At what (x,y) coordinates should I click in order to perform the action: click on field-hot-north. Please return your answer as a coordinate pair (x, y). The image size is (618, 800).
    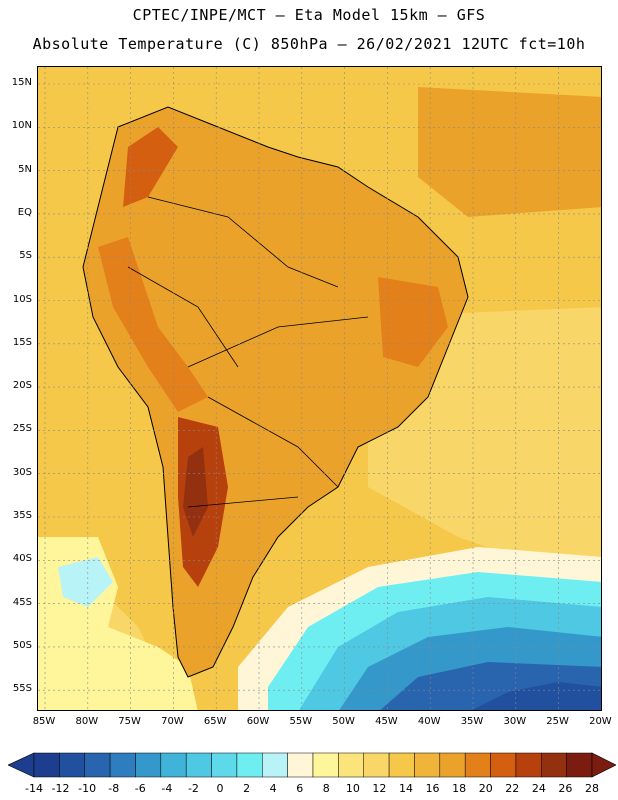
    Looking at the image, I should click on (150, 167).